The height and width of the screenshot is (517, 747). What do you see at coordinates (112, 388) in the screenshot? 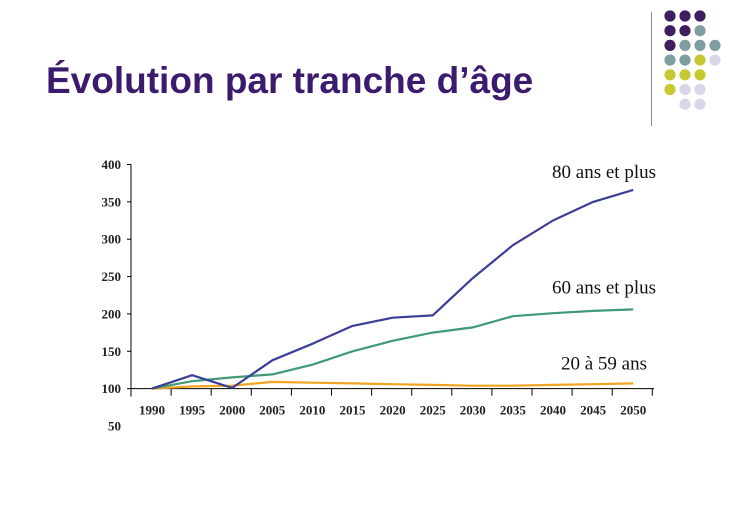
I see `y-tick-label: 100` at bounding box center [112, 388].